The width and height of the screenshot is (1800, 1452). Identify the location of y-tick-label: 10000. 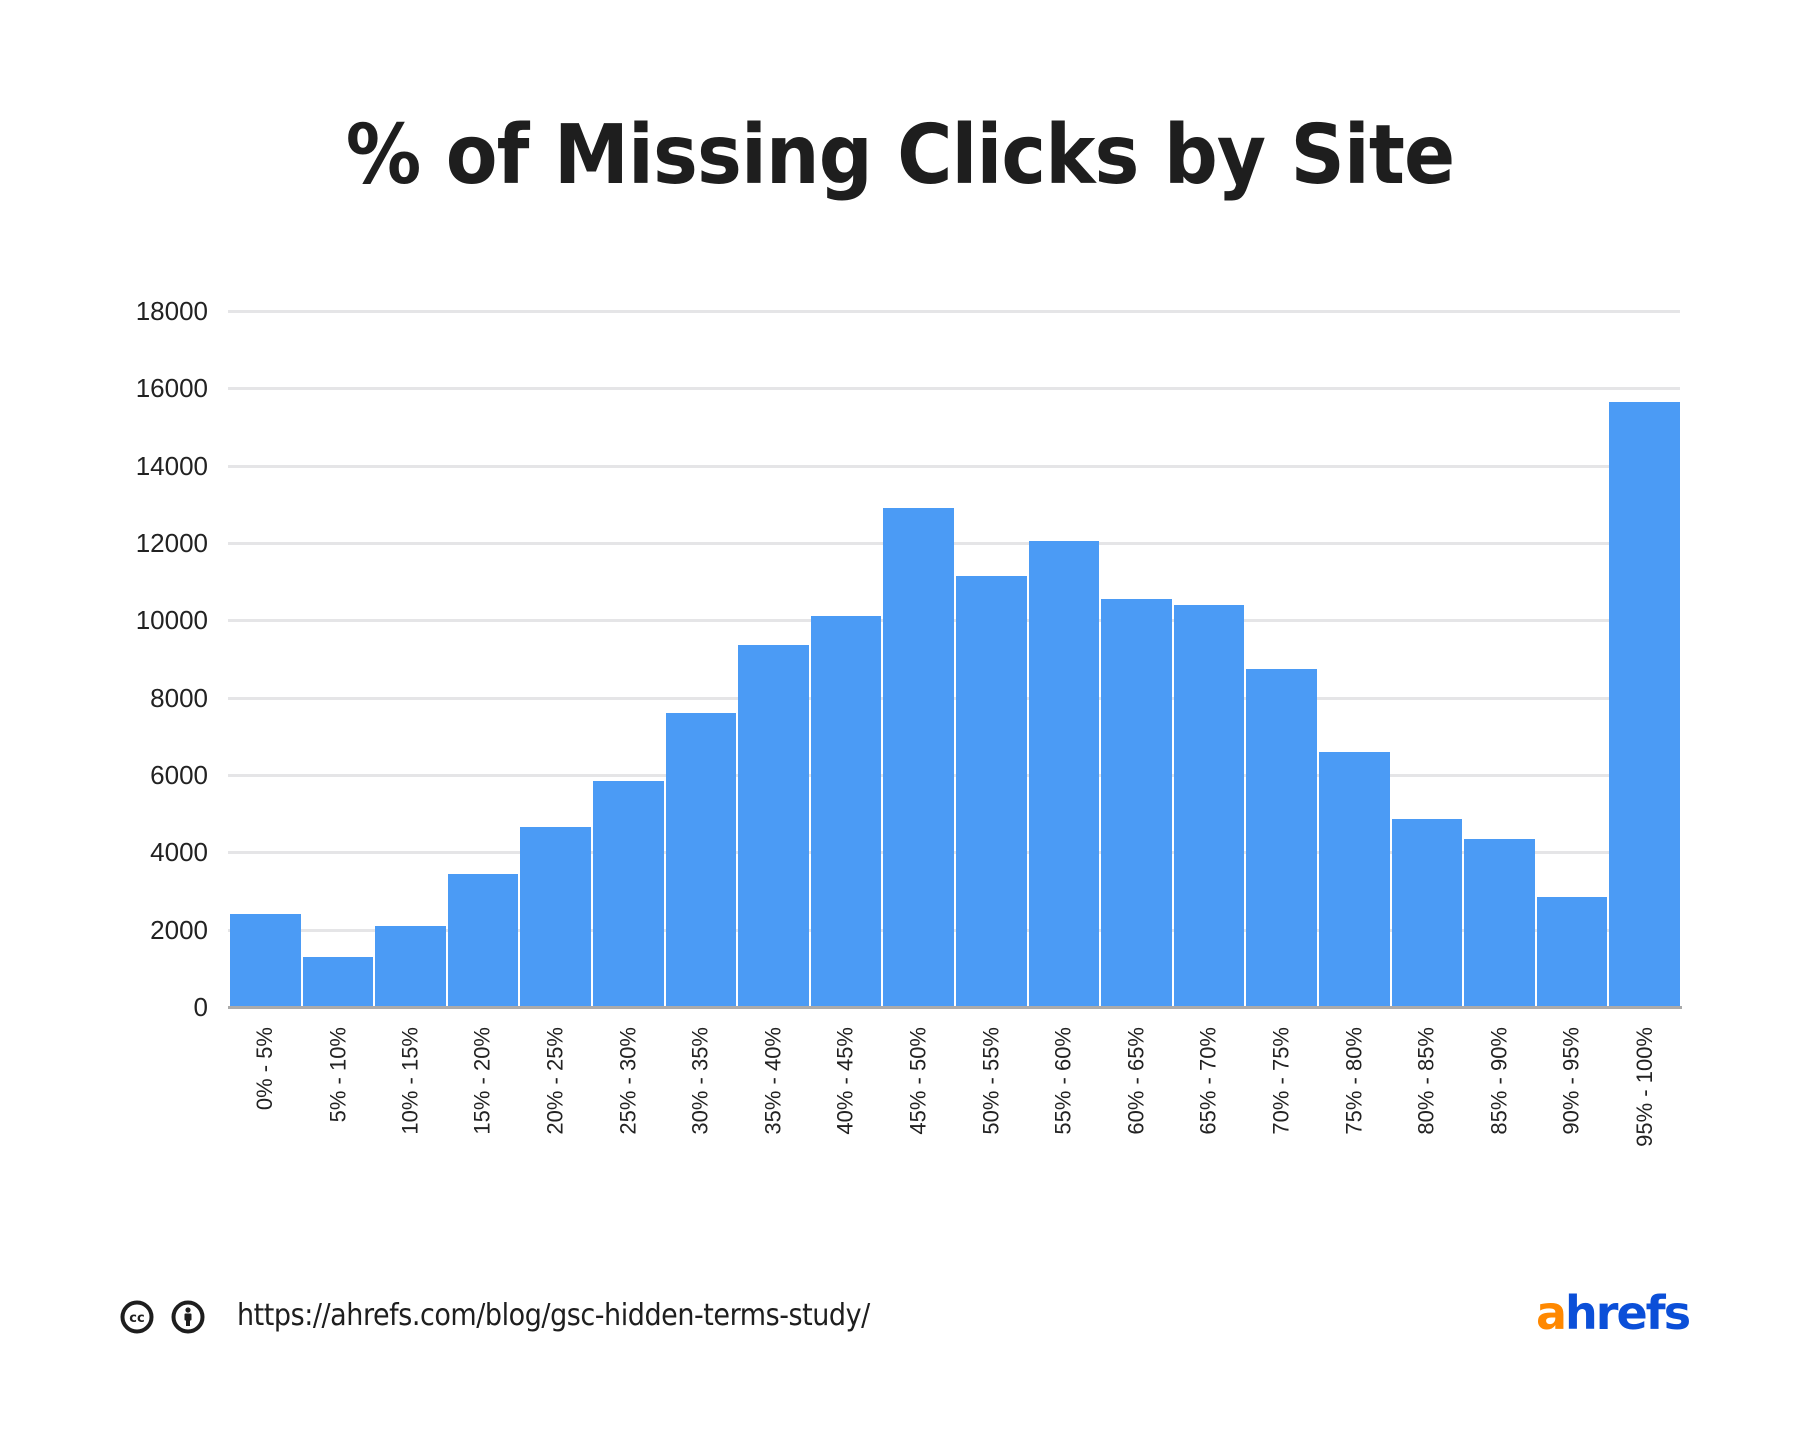
(171, 620).